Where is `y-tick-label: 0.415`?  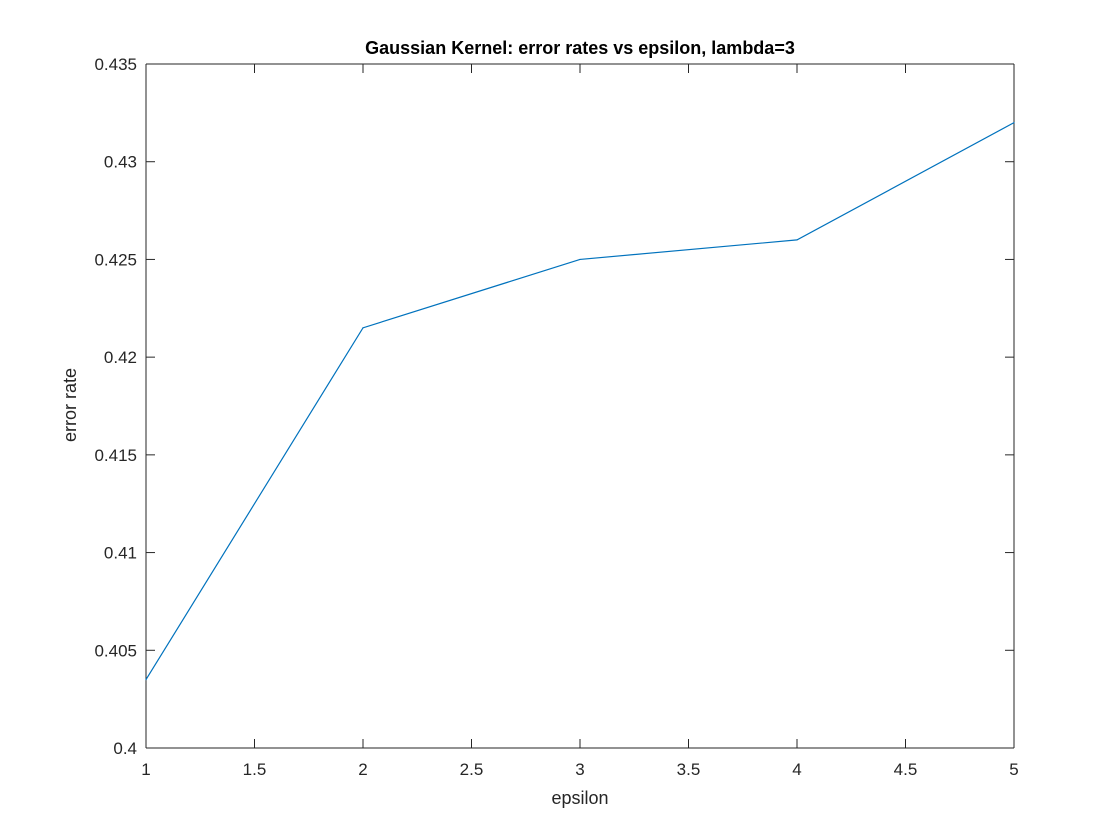
y-tick-label: 0.415 is located at coordinates (115, 455).